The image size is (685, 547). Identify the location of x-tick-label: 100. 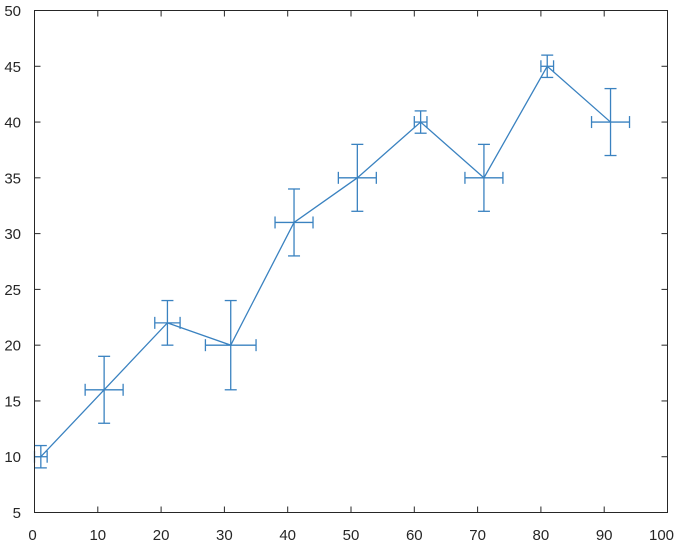
(661, 535).